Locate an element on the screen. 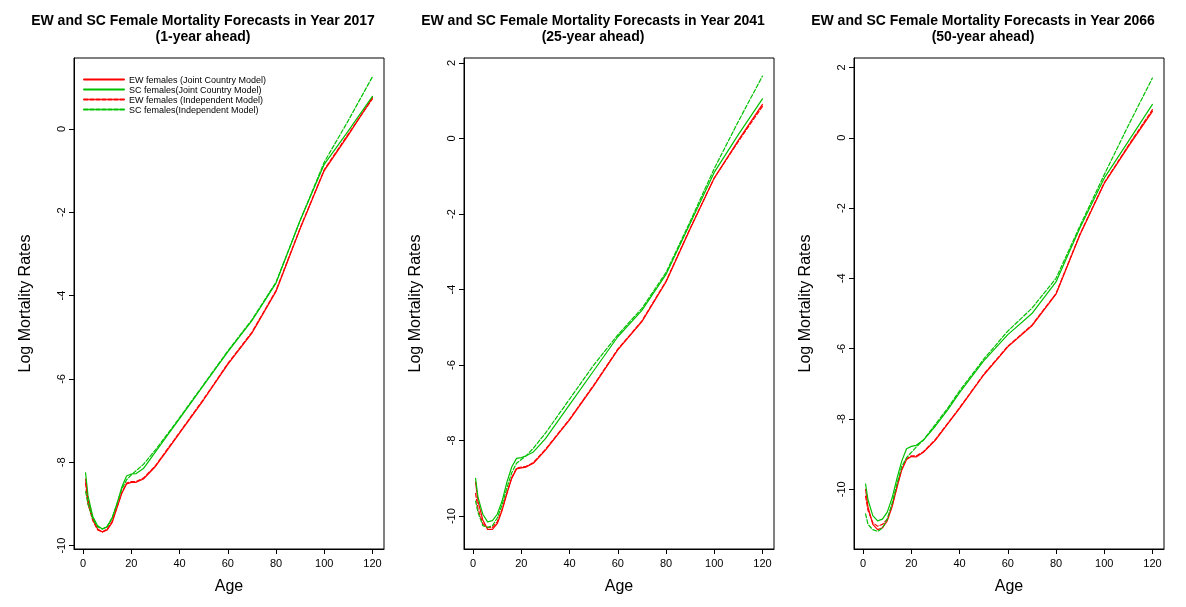  legend-label: EW females (Independent Model) is located at coordinates (196, 99).